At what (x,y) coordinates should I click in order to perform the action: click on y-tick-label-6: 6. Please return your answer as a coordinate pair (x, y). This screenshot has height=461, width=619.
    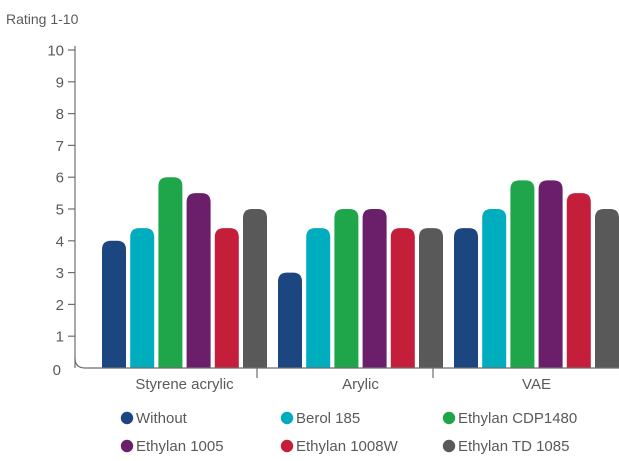
    Looking at the image, I should click on (60, 178).